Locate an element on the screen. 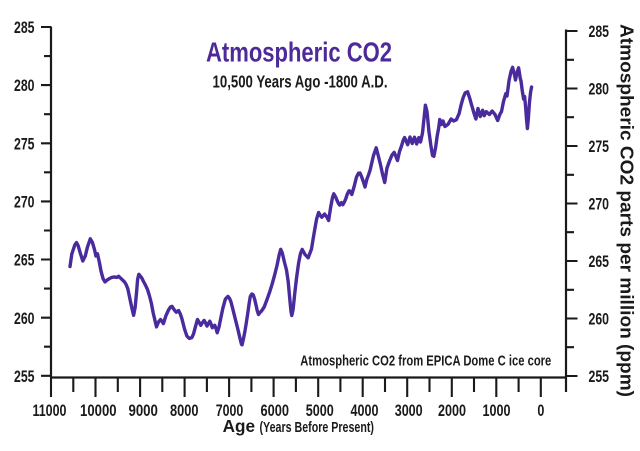 This screenshot has width=640, height=451. svg-text: 3000 is located at coordinates (409, 410).